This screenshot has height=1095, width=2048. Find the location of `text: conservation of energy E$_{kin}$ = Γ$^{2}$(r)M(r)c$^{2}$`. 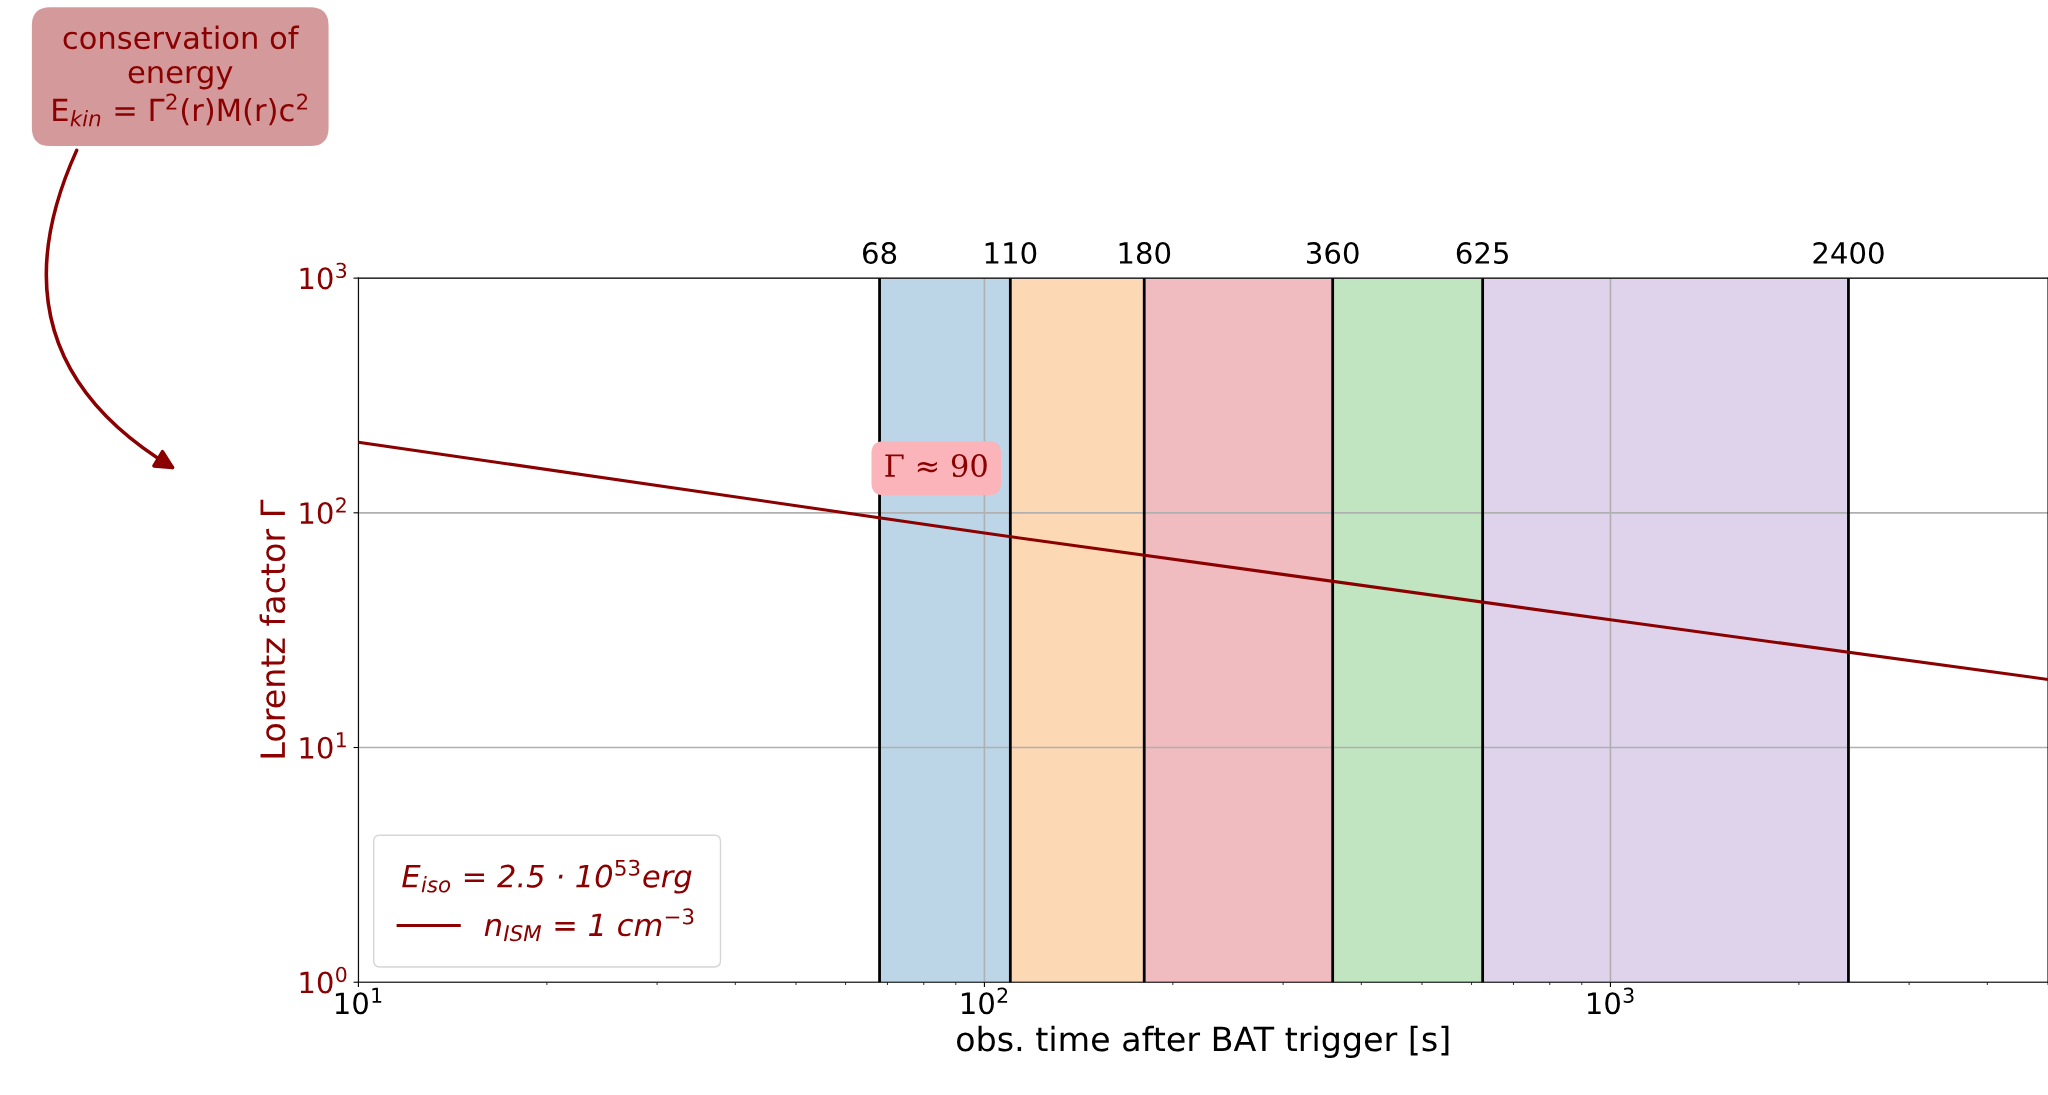

text: conservation of energy E$_{kin}$ = Γ$^{2}$(r)M(r)c$^{2}$ is located at coordinates (180, 76).